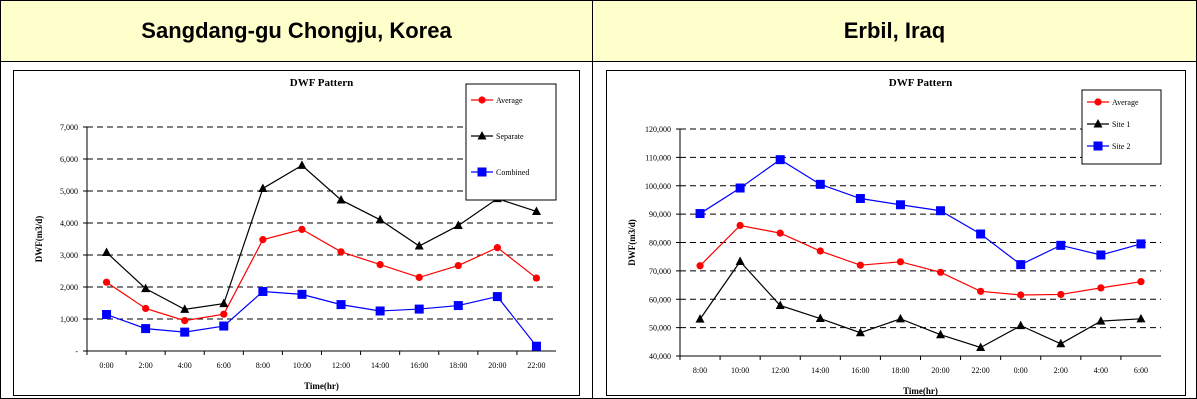  I want to click on y-tick-label: 70,000, so click(660, 271).